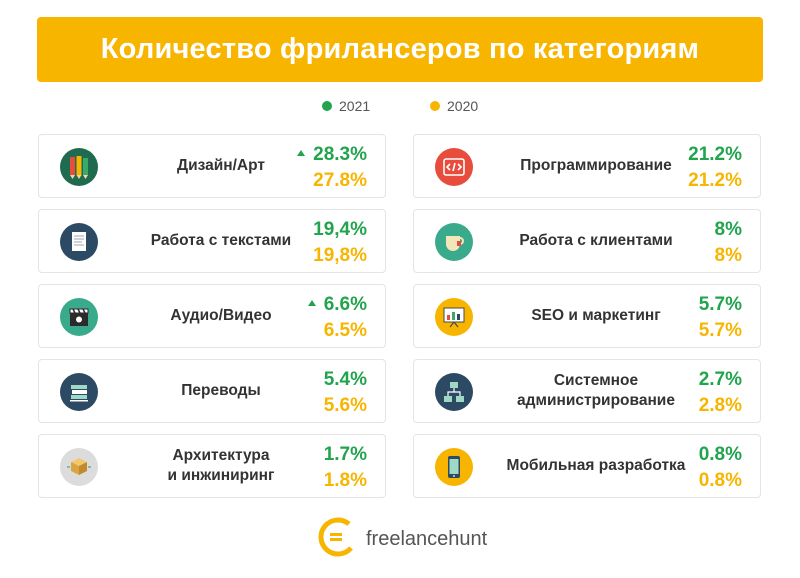  I want to click on legend: 2021 2020, so click(400, 108).